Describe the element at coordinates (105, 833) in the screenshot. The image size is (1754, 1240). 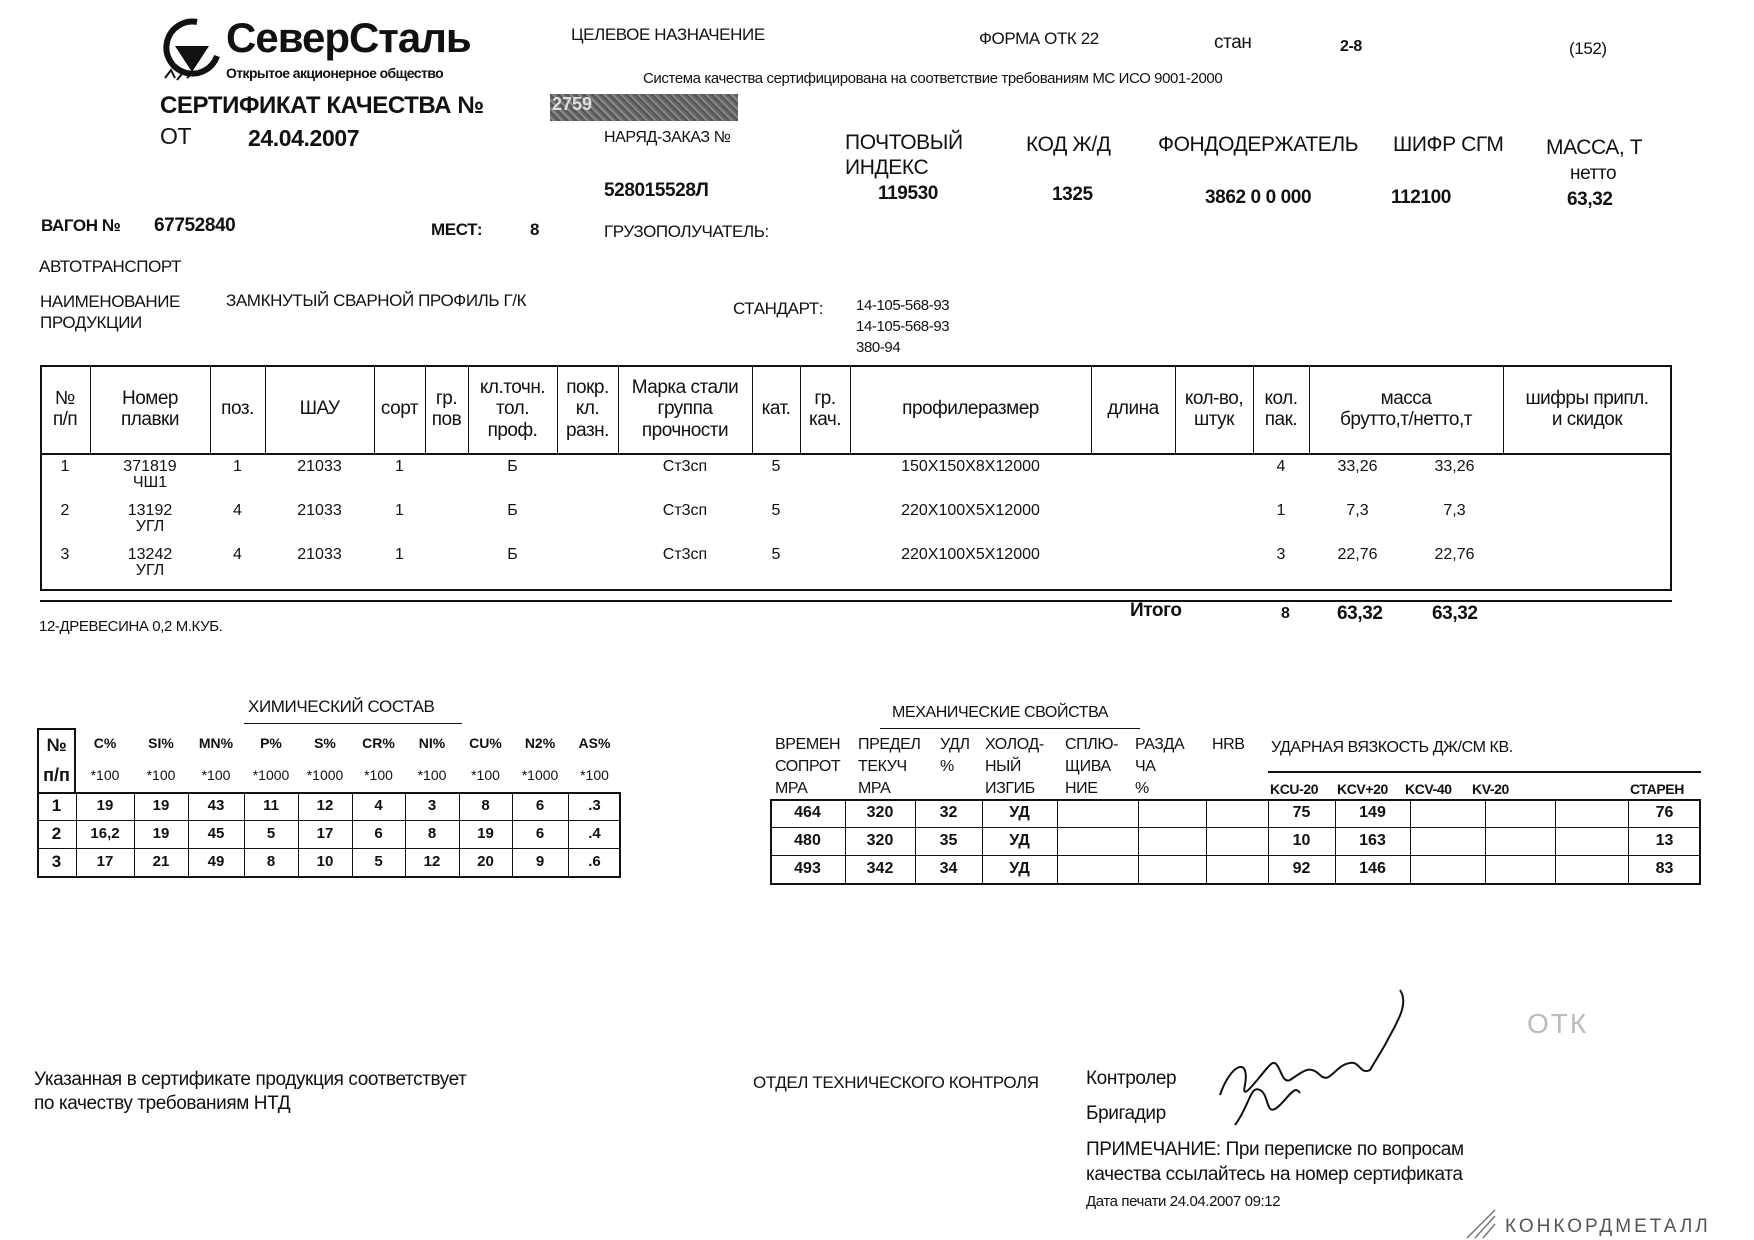
I see `chem-value: 16,2` at that location.